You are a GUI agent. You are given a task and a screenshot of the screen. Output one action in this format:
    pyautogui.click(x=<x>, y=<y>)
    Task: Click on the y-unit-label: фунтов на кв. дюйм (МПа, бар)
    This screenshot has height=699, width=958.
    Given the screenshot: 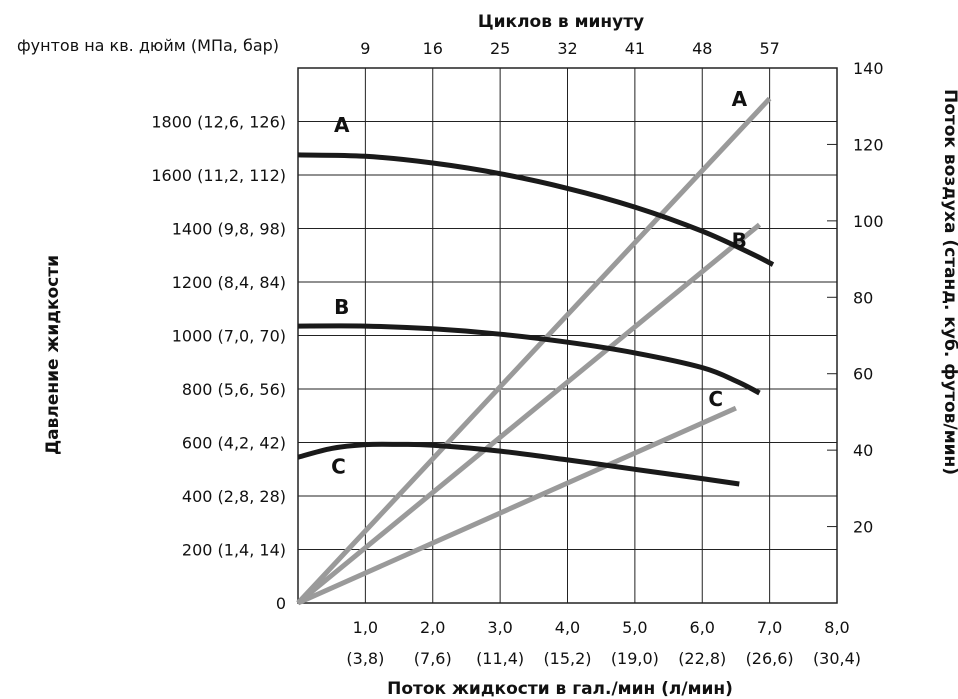 What is the action you would take?
    pyautogui.click(x=148, y=45)
    